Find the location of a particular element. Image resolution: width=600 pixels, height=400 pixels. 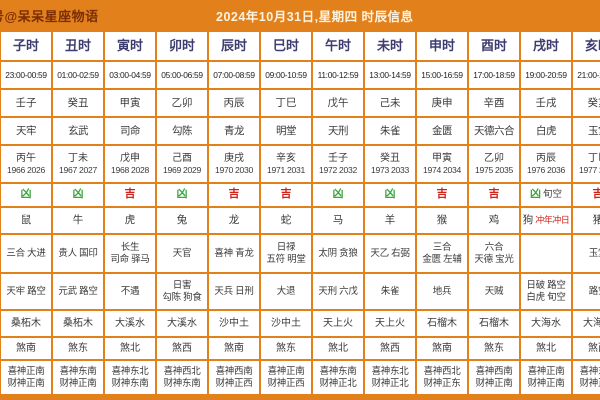

hour-cell: 酉时 is located at coordinates (494, 46).